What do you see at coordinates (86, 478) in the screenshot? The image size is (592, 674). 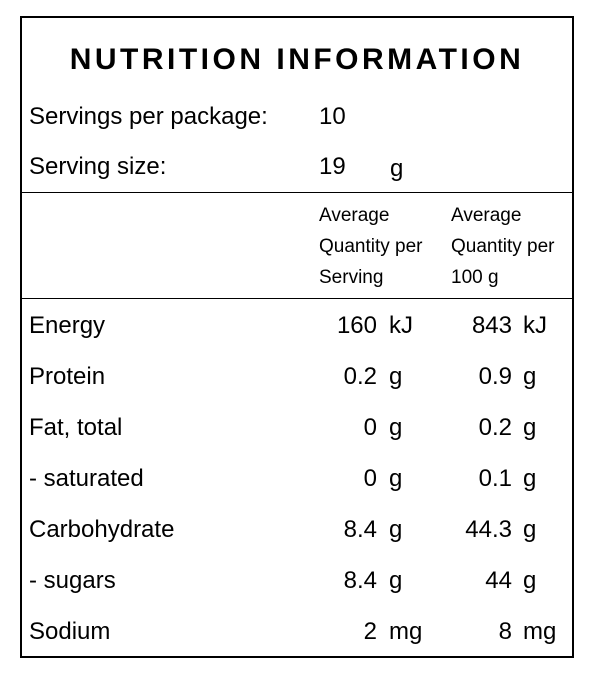 I see `nutrient-name: - saturated` at bounding box center [86, 478].